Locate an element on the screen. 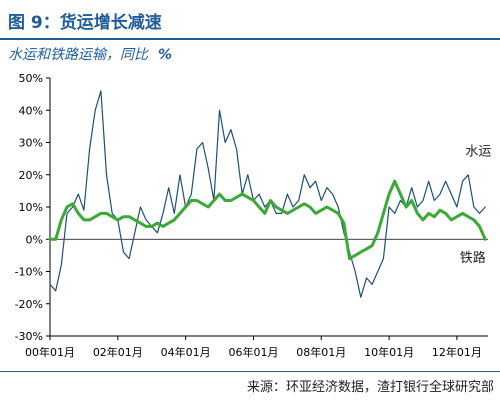 The image size is (500, 400). y-tick-label: -10% is located at coordinates (29, 272).